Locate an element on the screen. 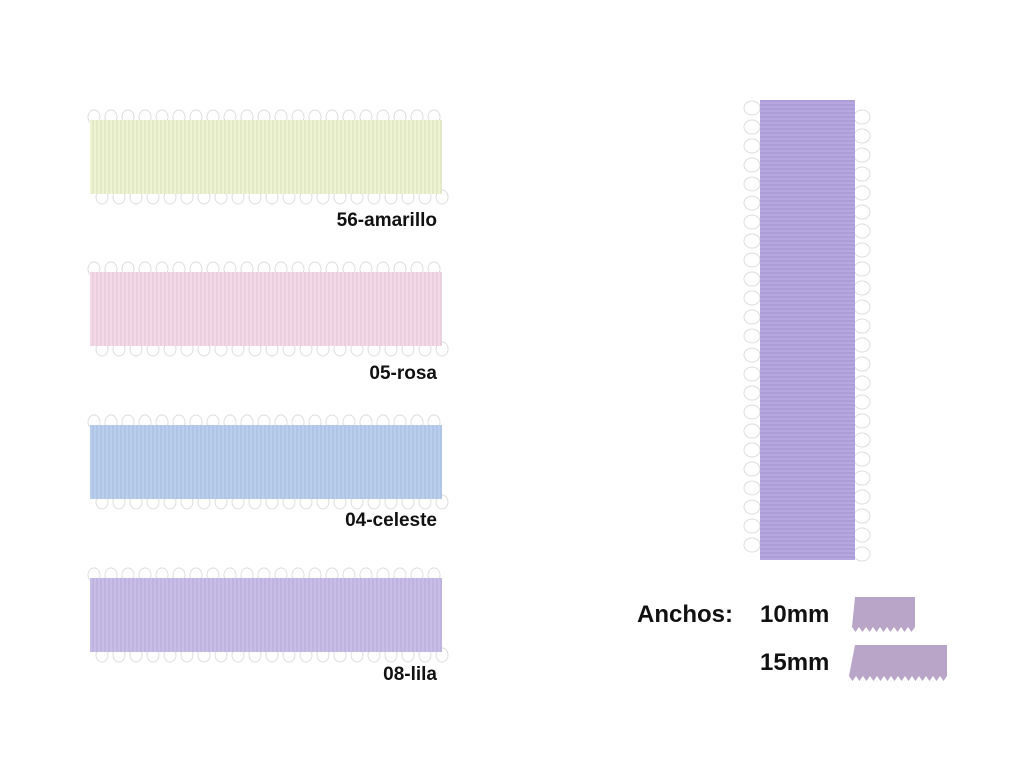 The width and height of the screenshot is (1024, 761). ribbon: 56-amarillo is located at coordinates (268, 170).